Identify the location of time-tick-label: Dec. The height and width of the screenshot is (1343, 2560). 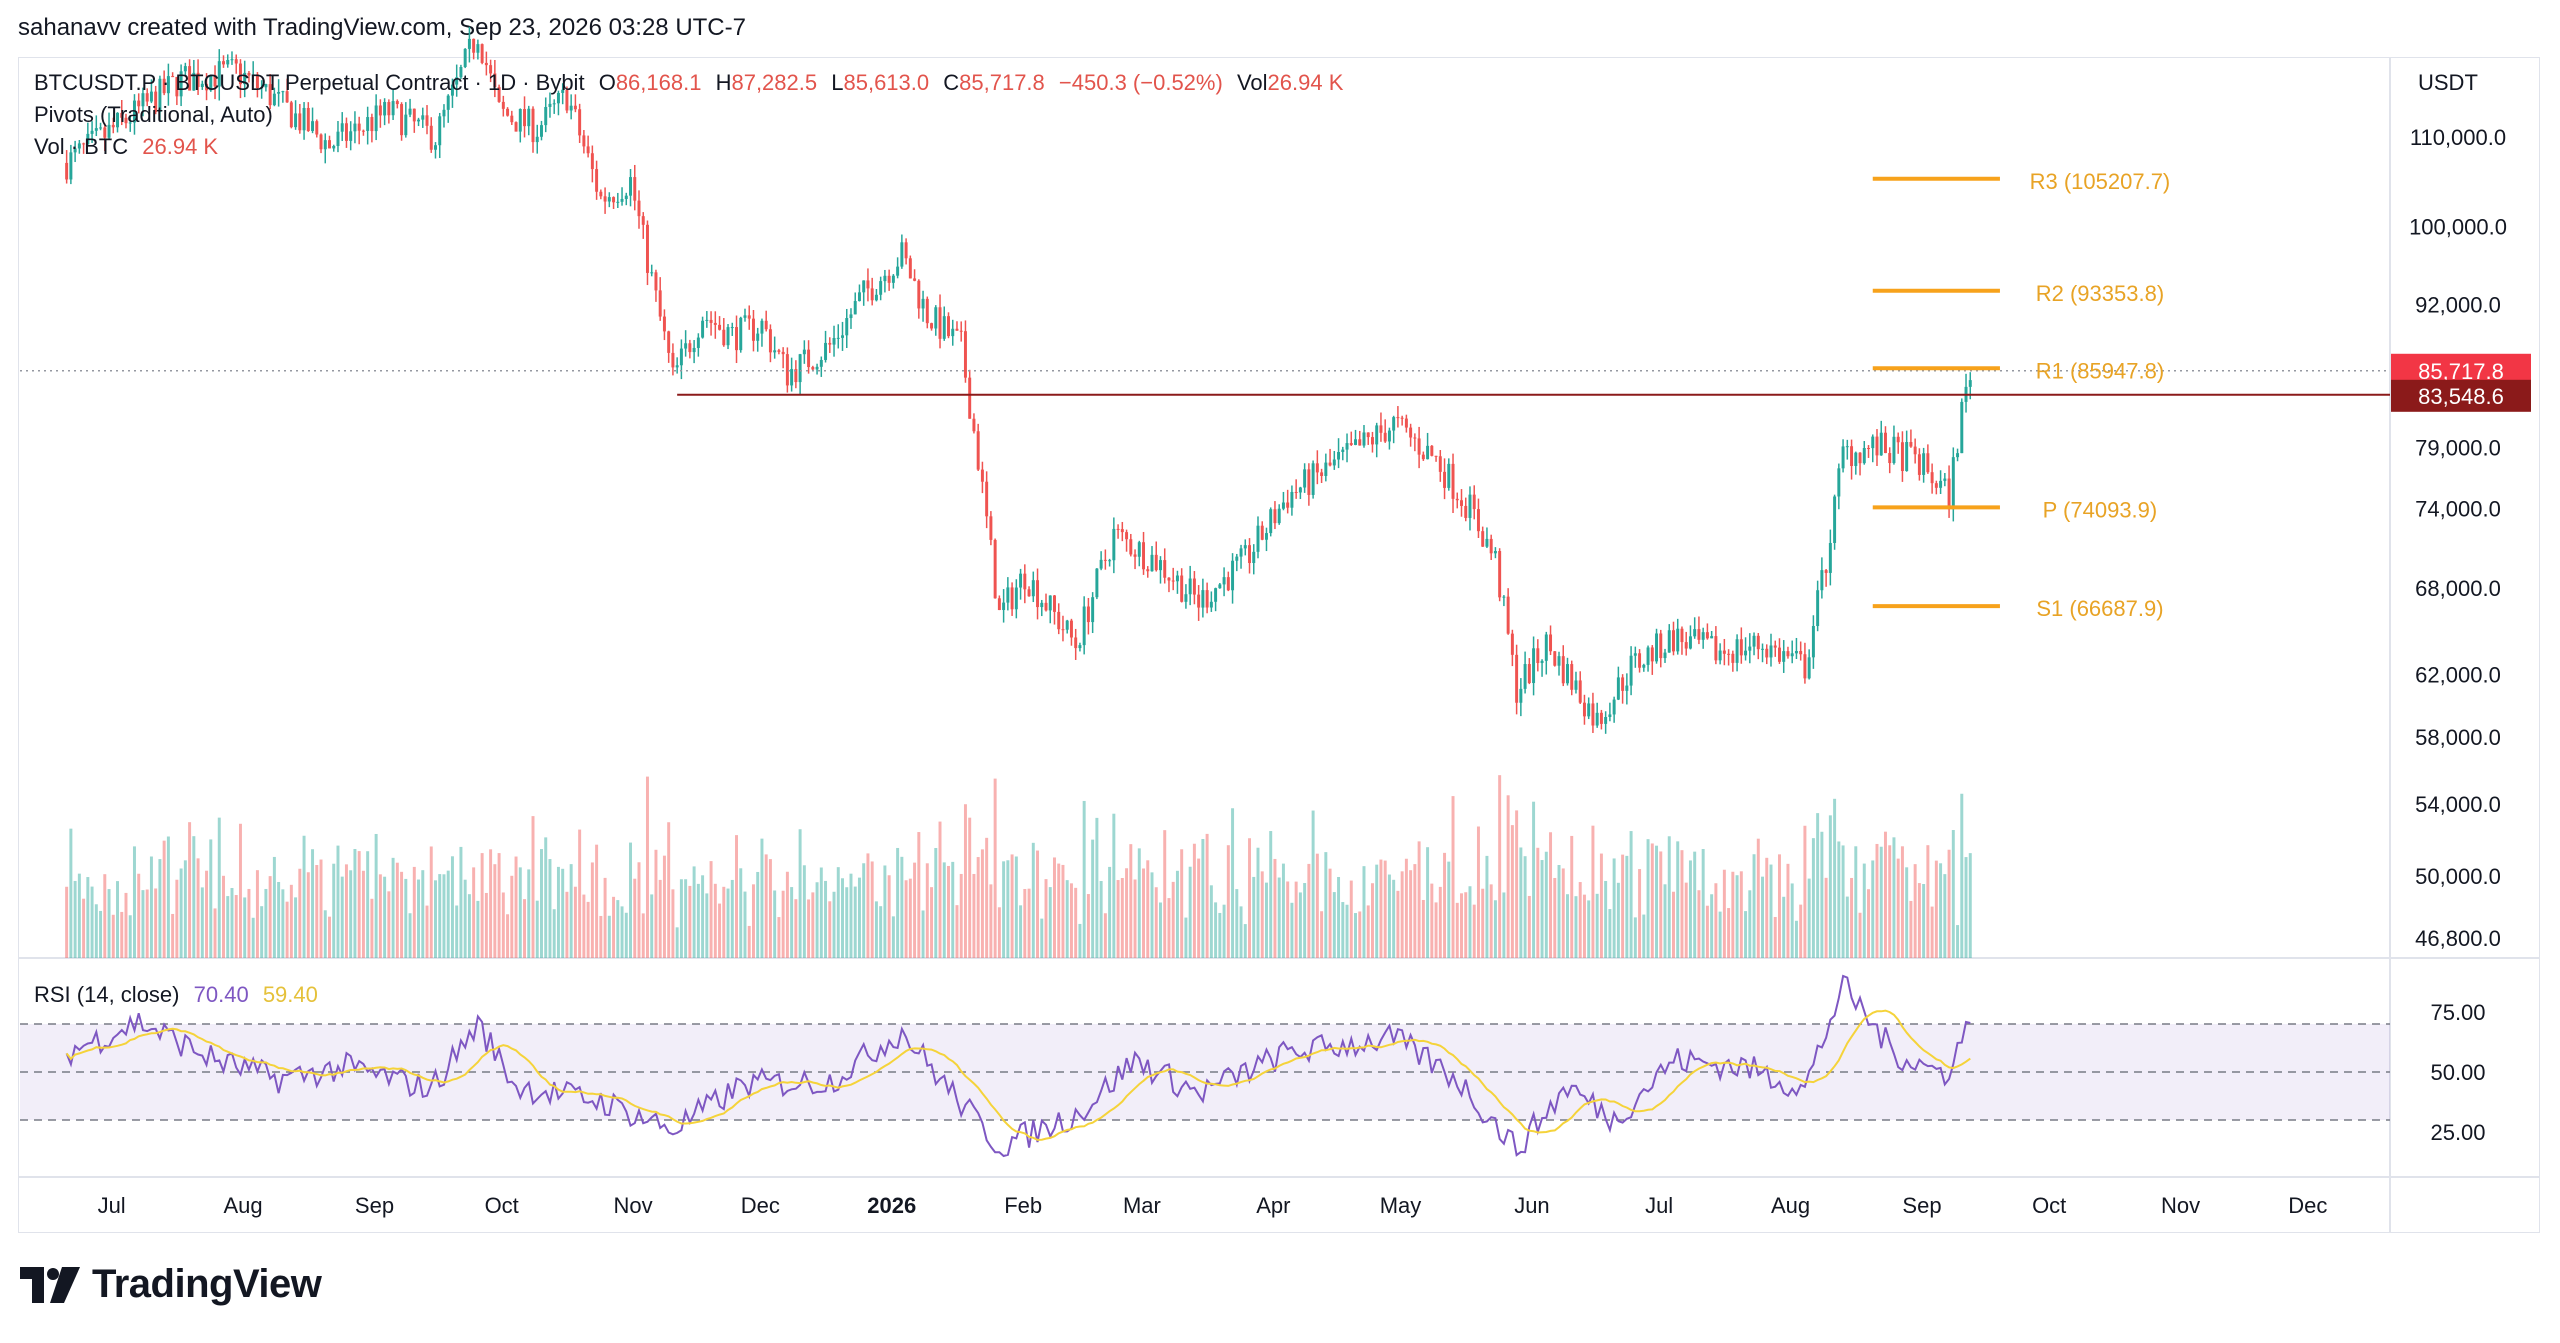
(2307, 1205).